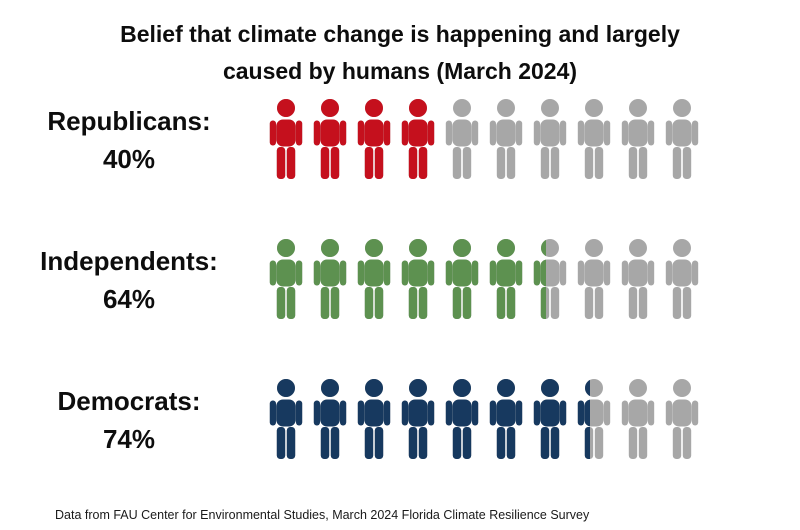  What do you see at coordinates (129, 261) in the screenshot?
I see `row-category-label: Independents:` at bounding box center [129, 261].